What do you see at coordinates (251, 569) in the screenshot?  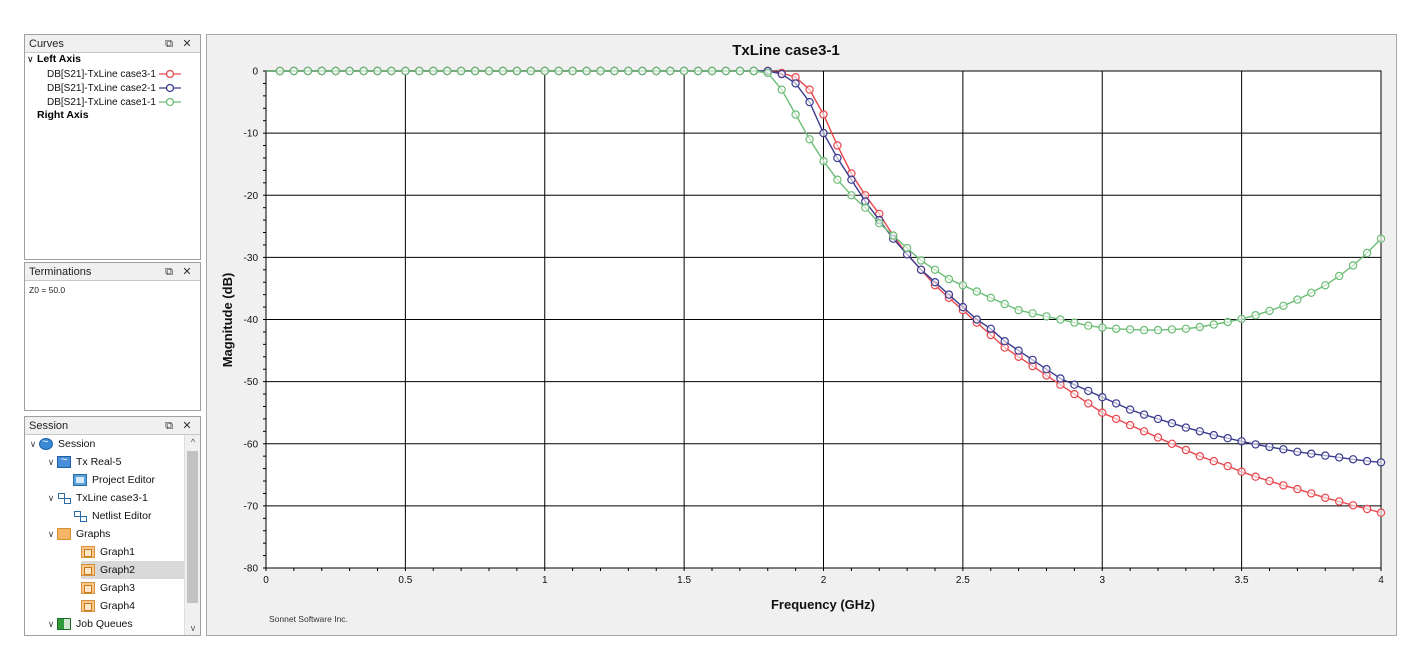 I see `y-tick-label: -80` at bounding box center [251, 569].